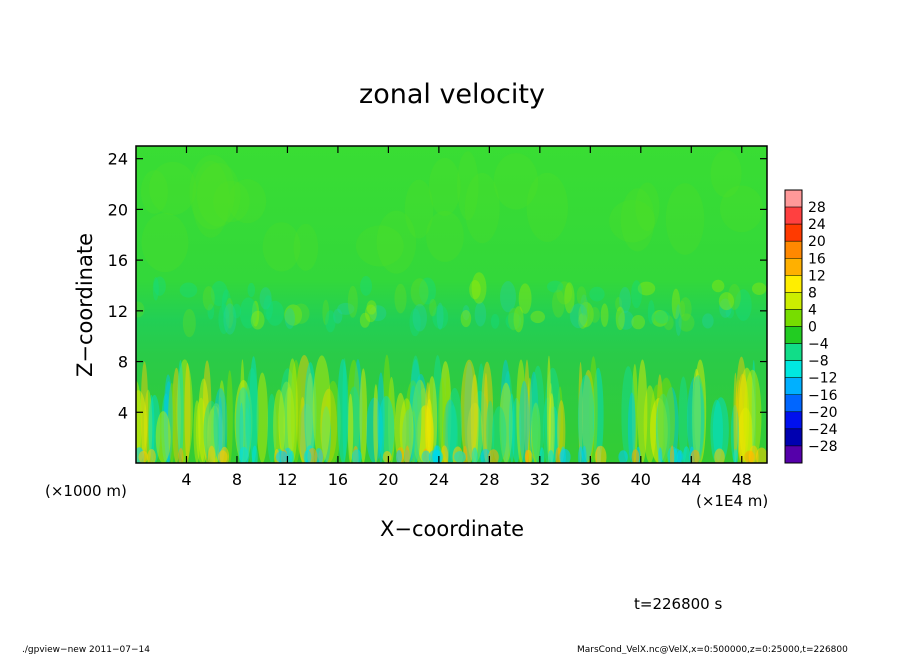 The width and height of the screenshot is (904, 654). Describe the element at coordinates (118, 260) in the screenshot. I see `y-tick-label: 16` at that location.